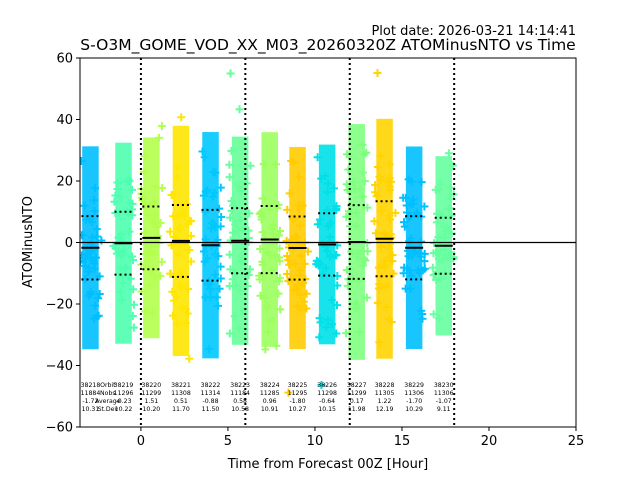 Image resolution: width=640 pixels, height=480 pixels. I want to click on x-tick-label: 5, so click(228, 441).